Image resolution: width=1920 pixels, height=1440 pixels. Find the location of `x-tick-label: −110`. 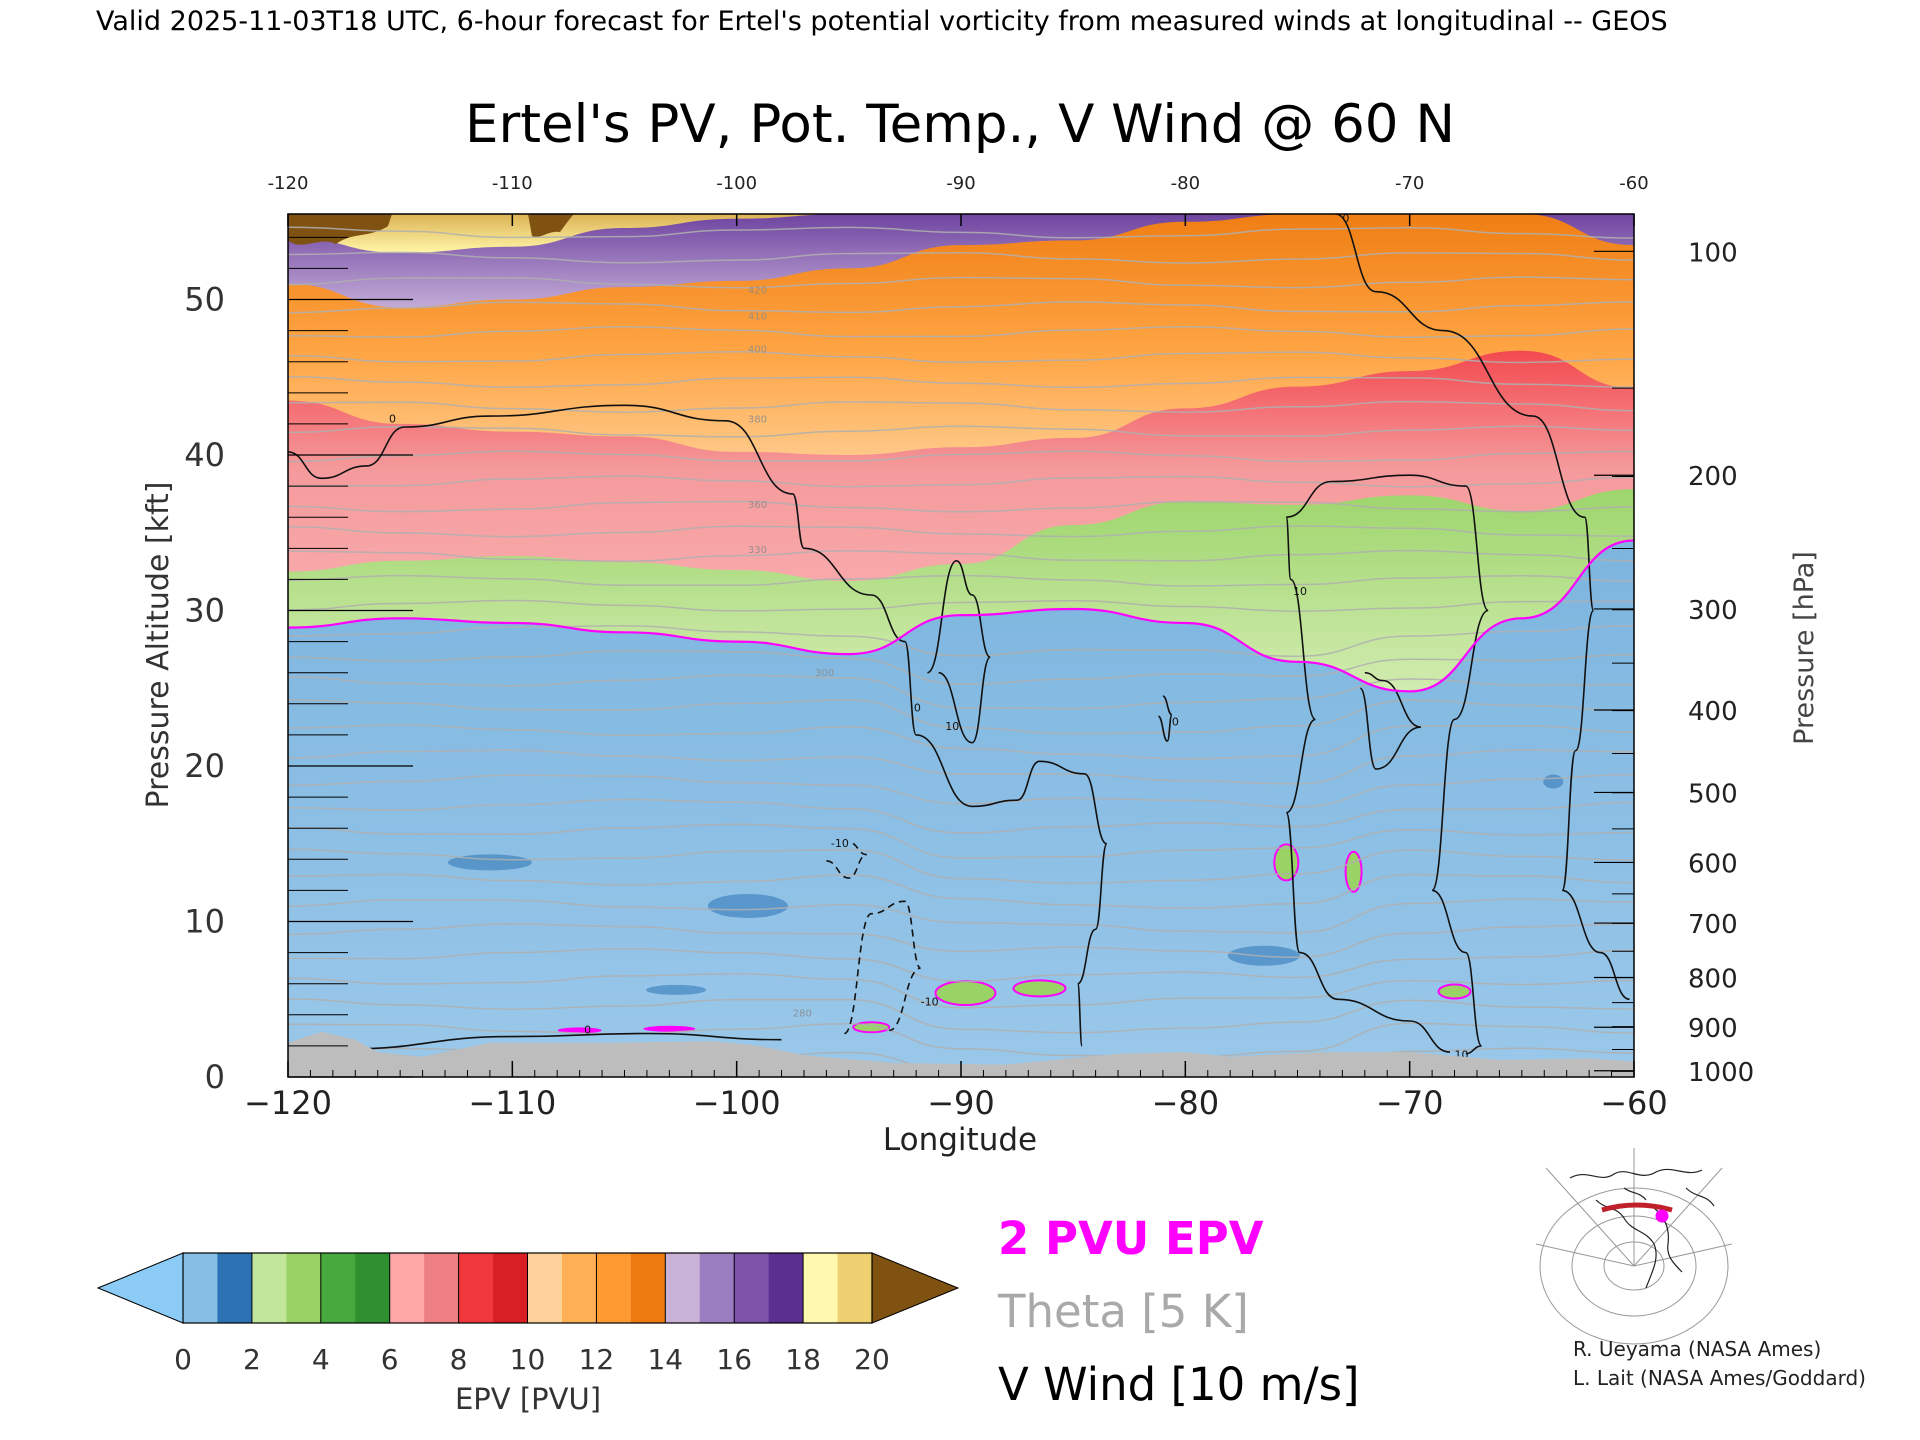

x-tick-label: −110 is located at coordinates (512, 1103).